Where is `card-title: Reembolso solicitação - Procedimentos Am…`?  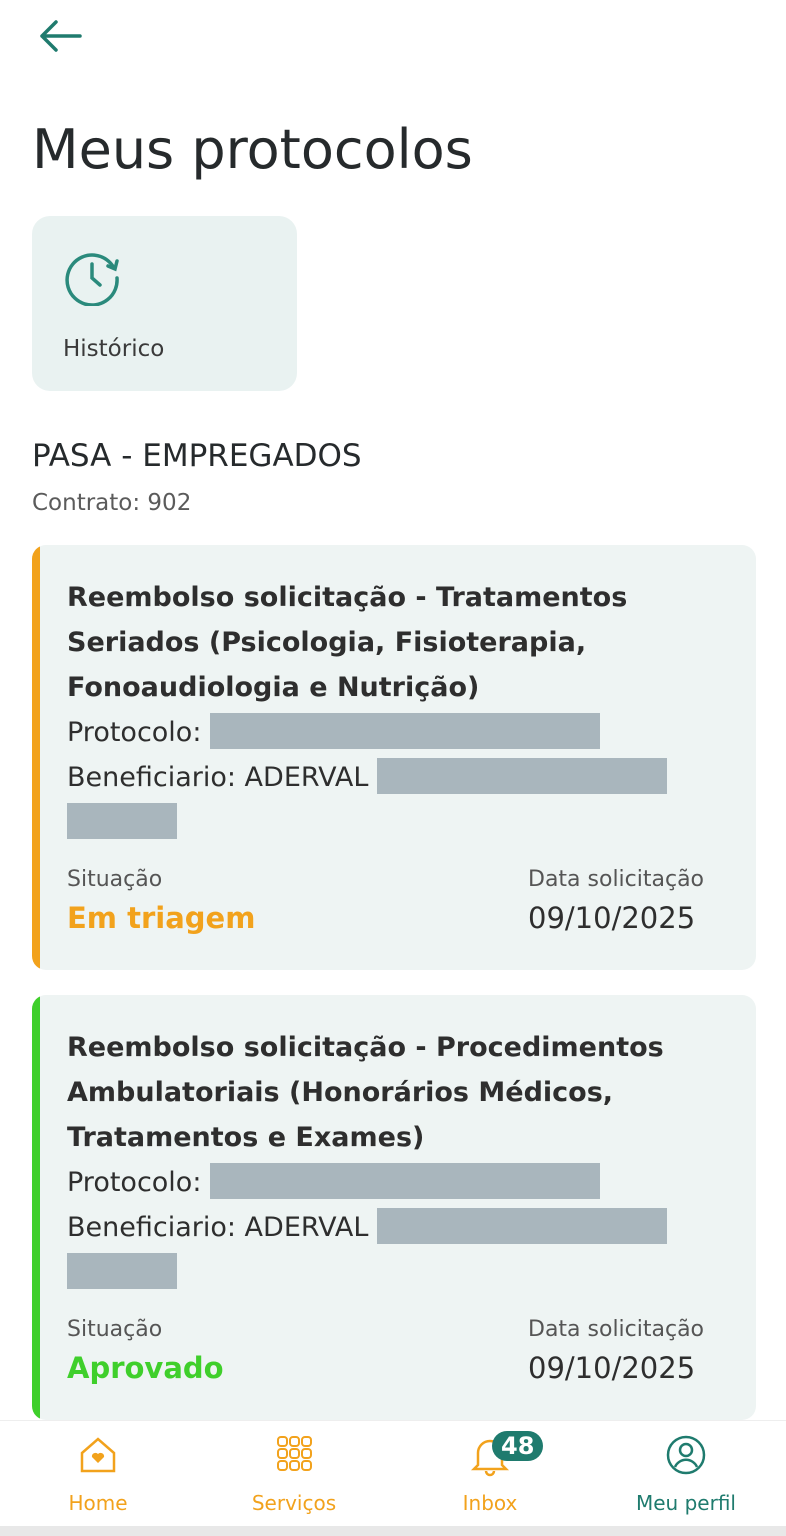 card-title: Reembolso solicitação - Procedimentos Am… is located at coordinates (365, 1092).